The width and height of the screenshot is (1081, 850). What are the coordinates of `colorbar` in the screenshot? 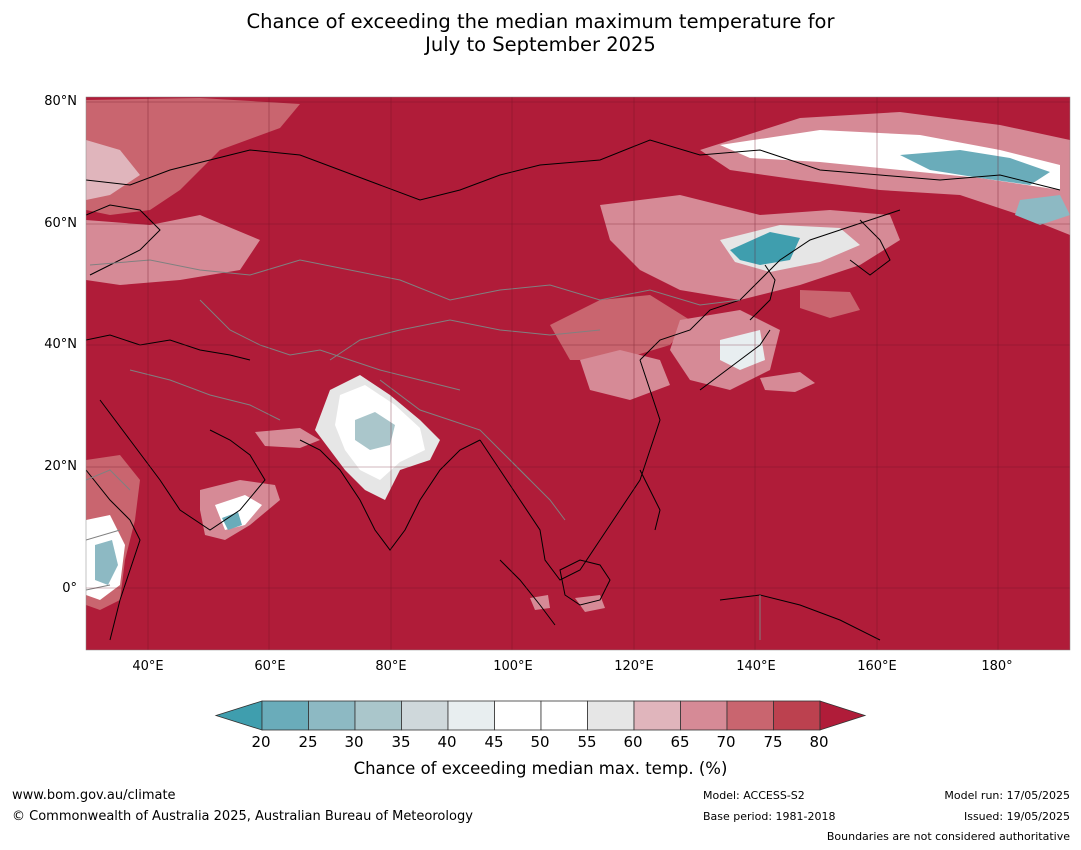 It's located at (540, 715).